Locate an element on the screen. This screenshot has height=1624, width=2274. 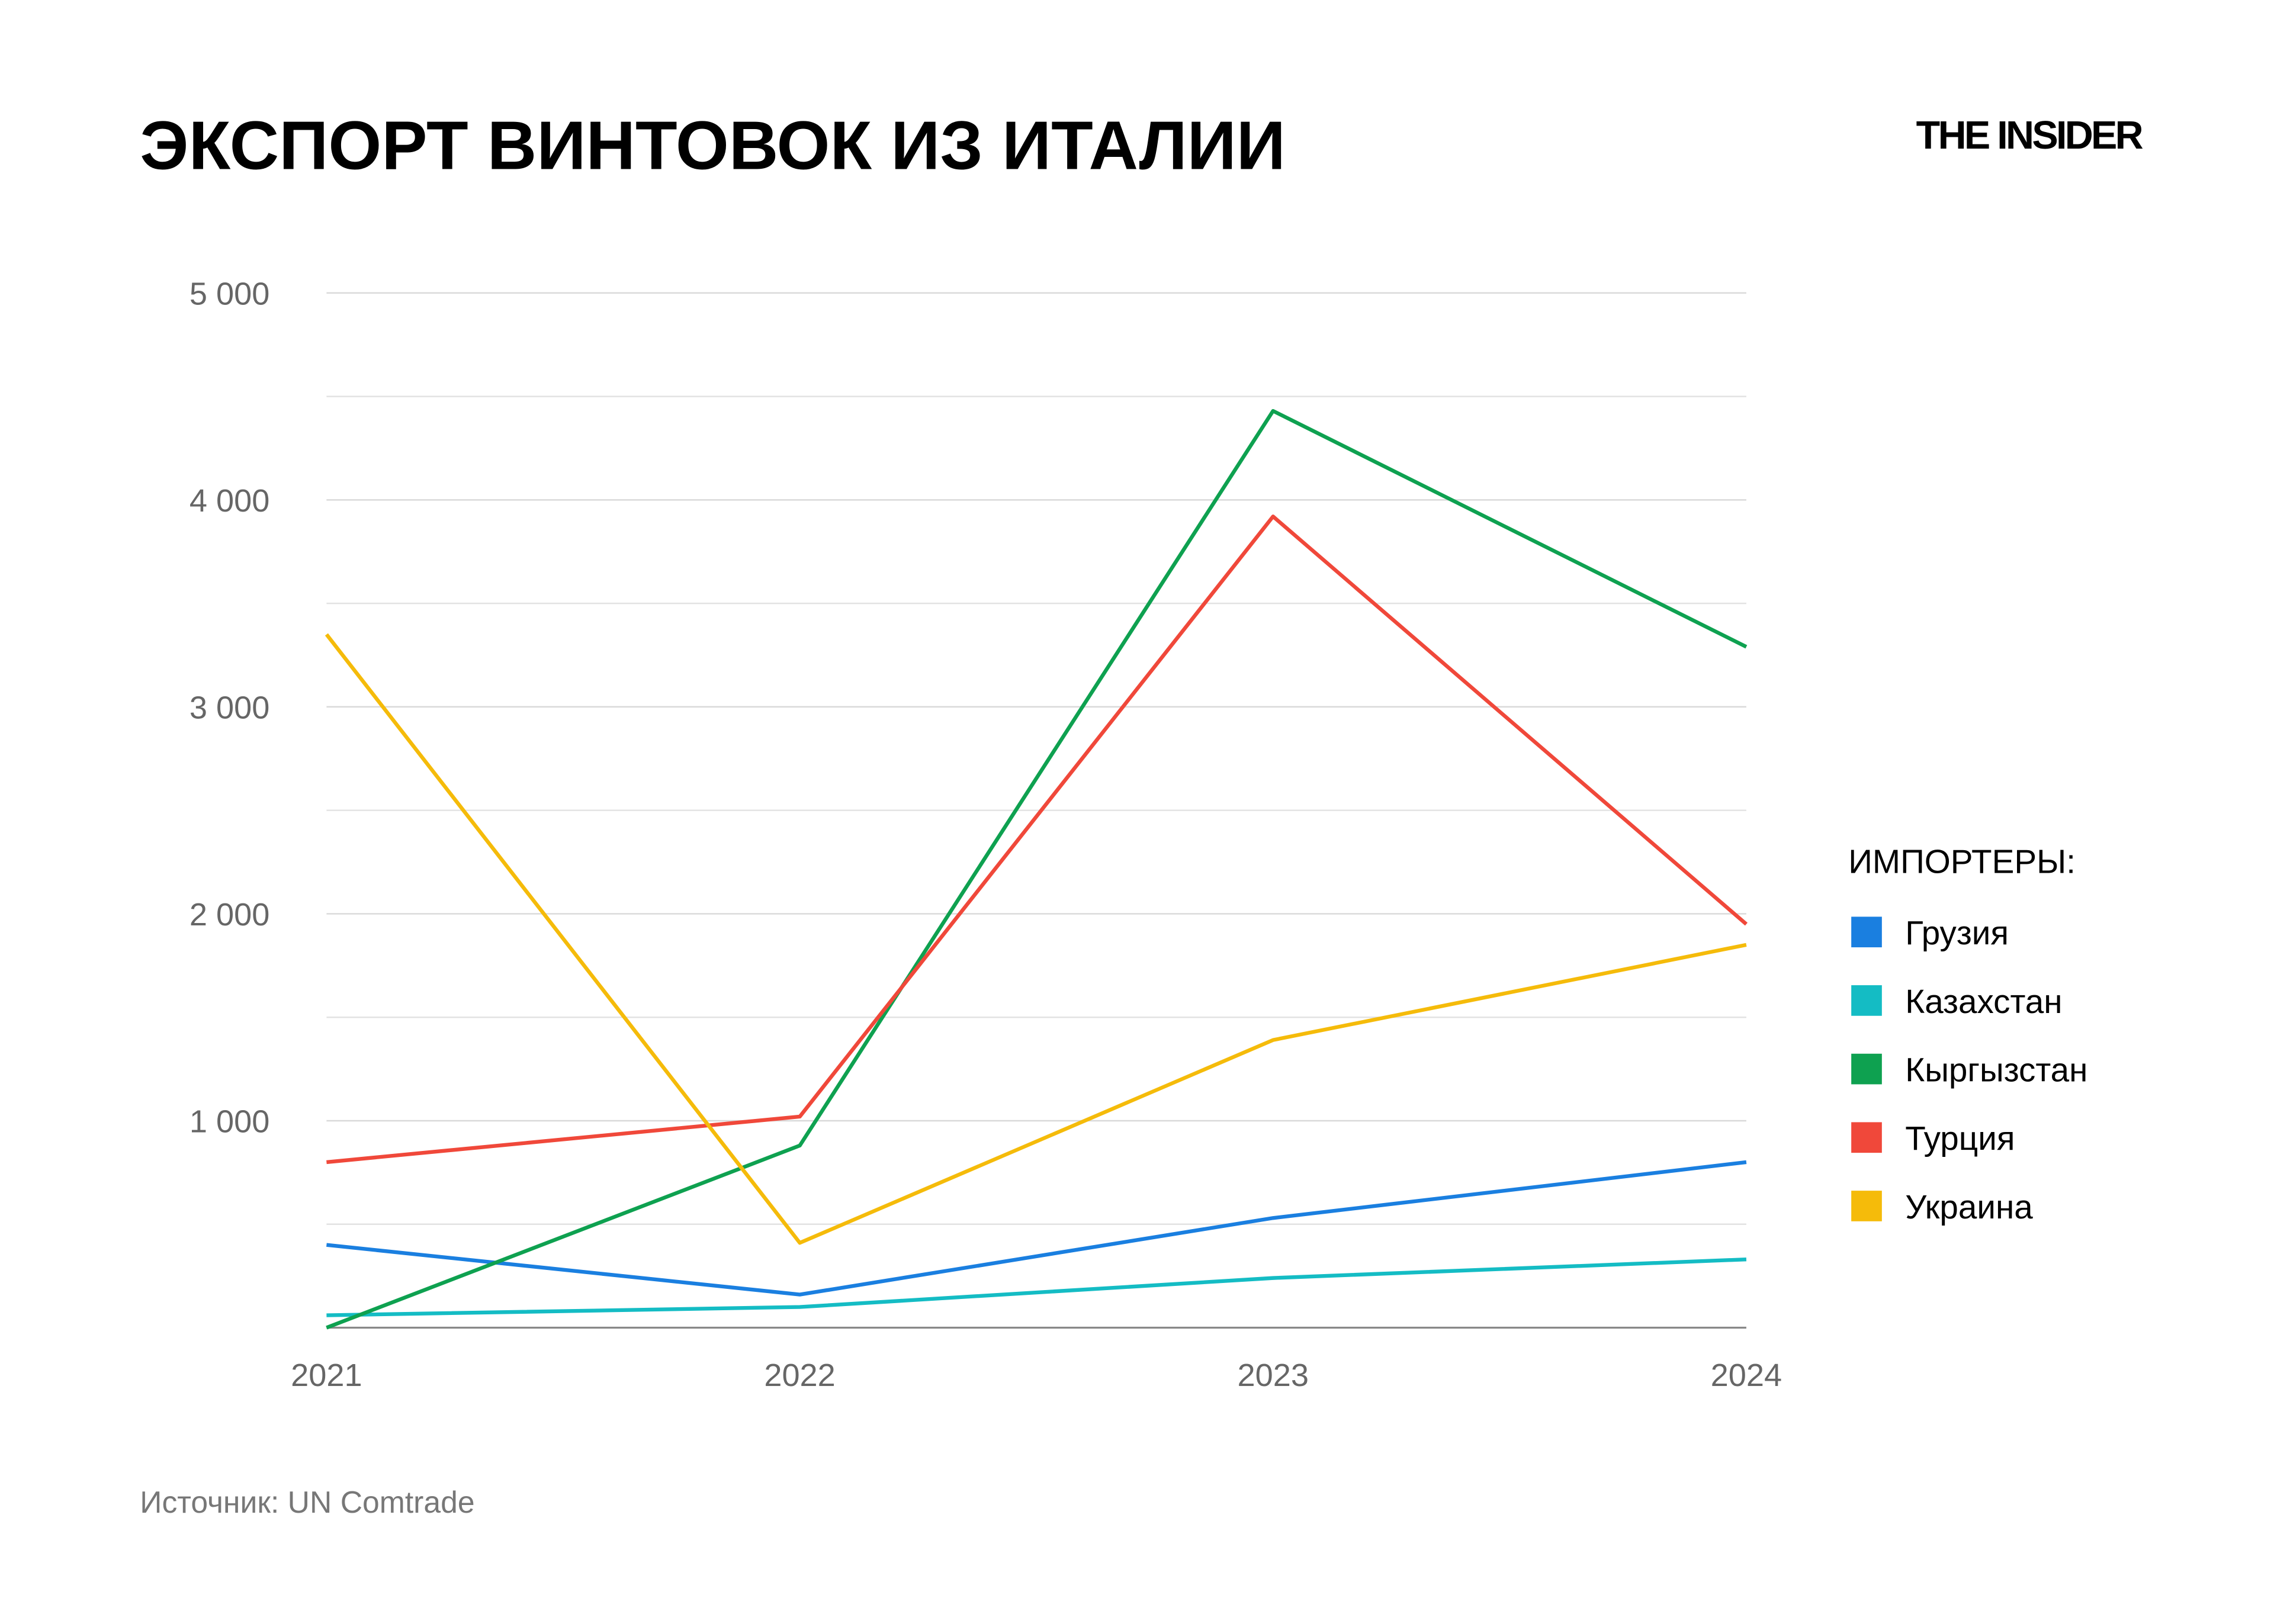
legend-label: Грузия is located at coordinates (1957, 932).